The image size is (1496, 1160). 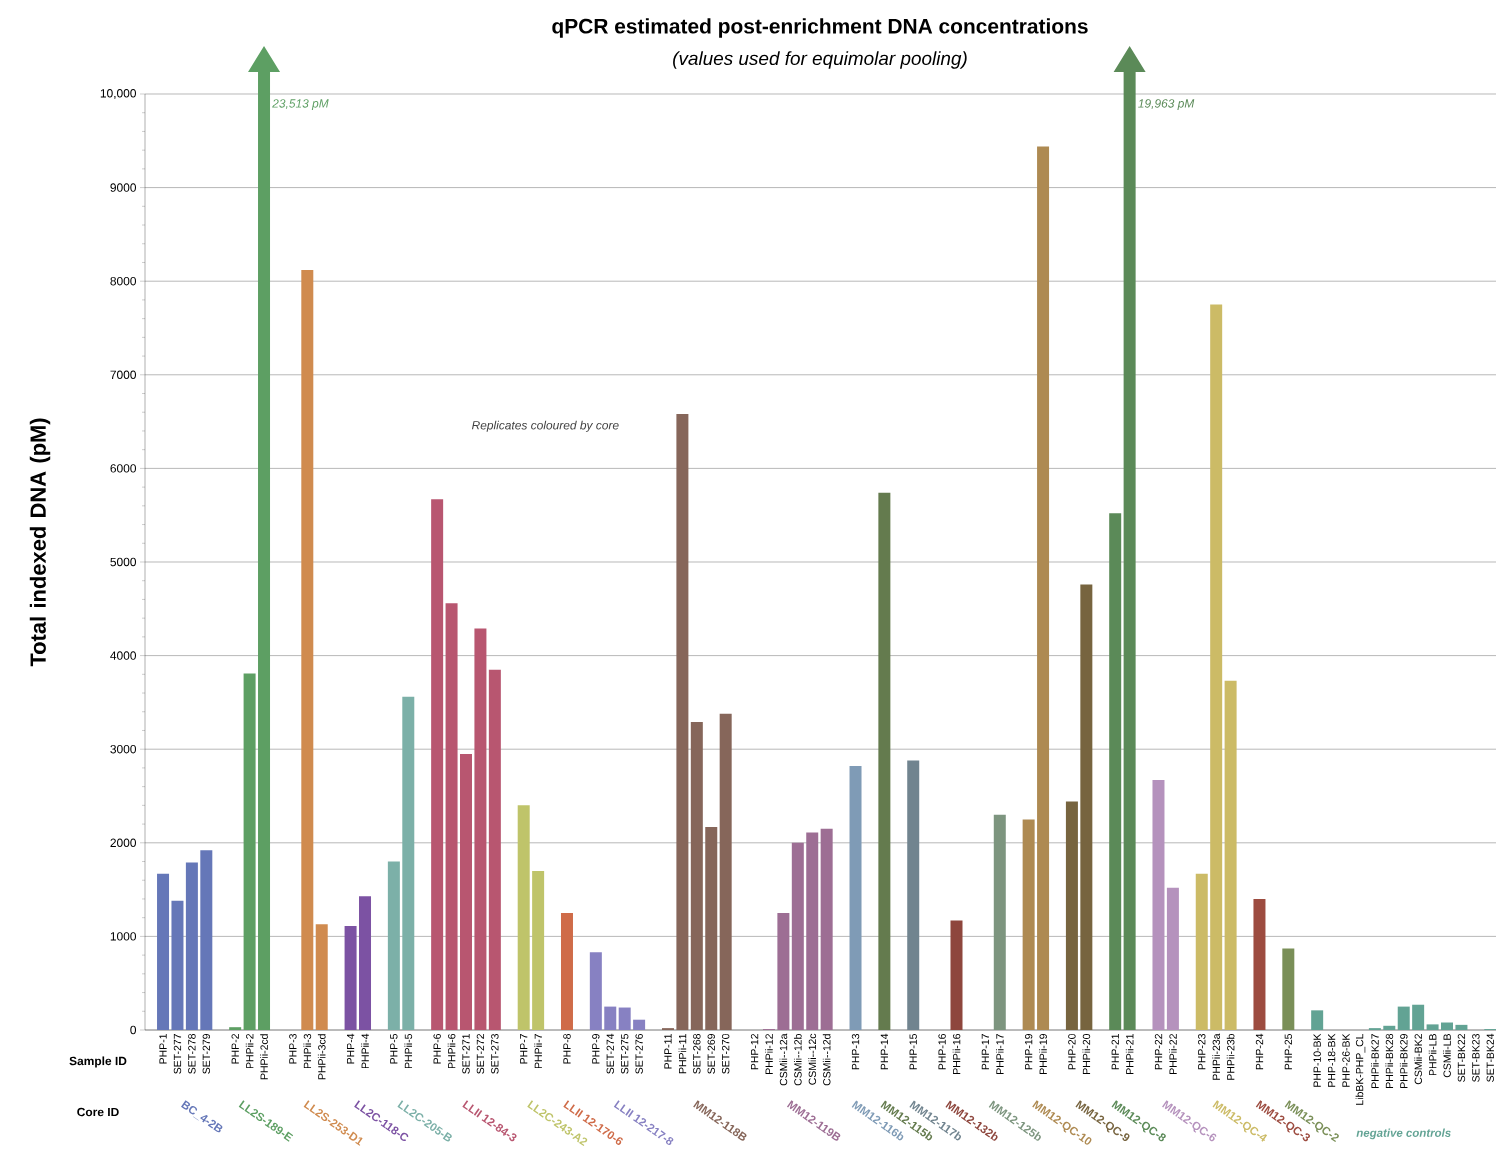 I want to click on x-tick-label: SET-BK23, so click(x=1476, y=1057).